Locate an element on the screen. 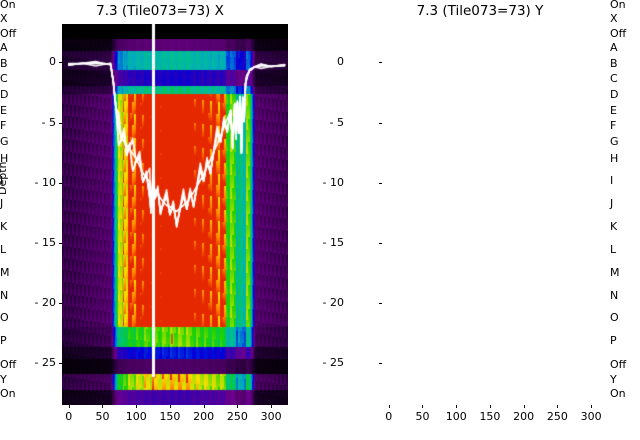 This screenshot has width=640, height=440. x-tick-left-4: 200 is located at coordinates (204, 416).